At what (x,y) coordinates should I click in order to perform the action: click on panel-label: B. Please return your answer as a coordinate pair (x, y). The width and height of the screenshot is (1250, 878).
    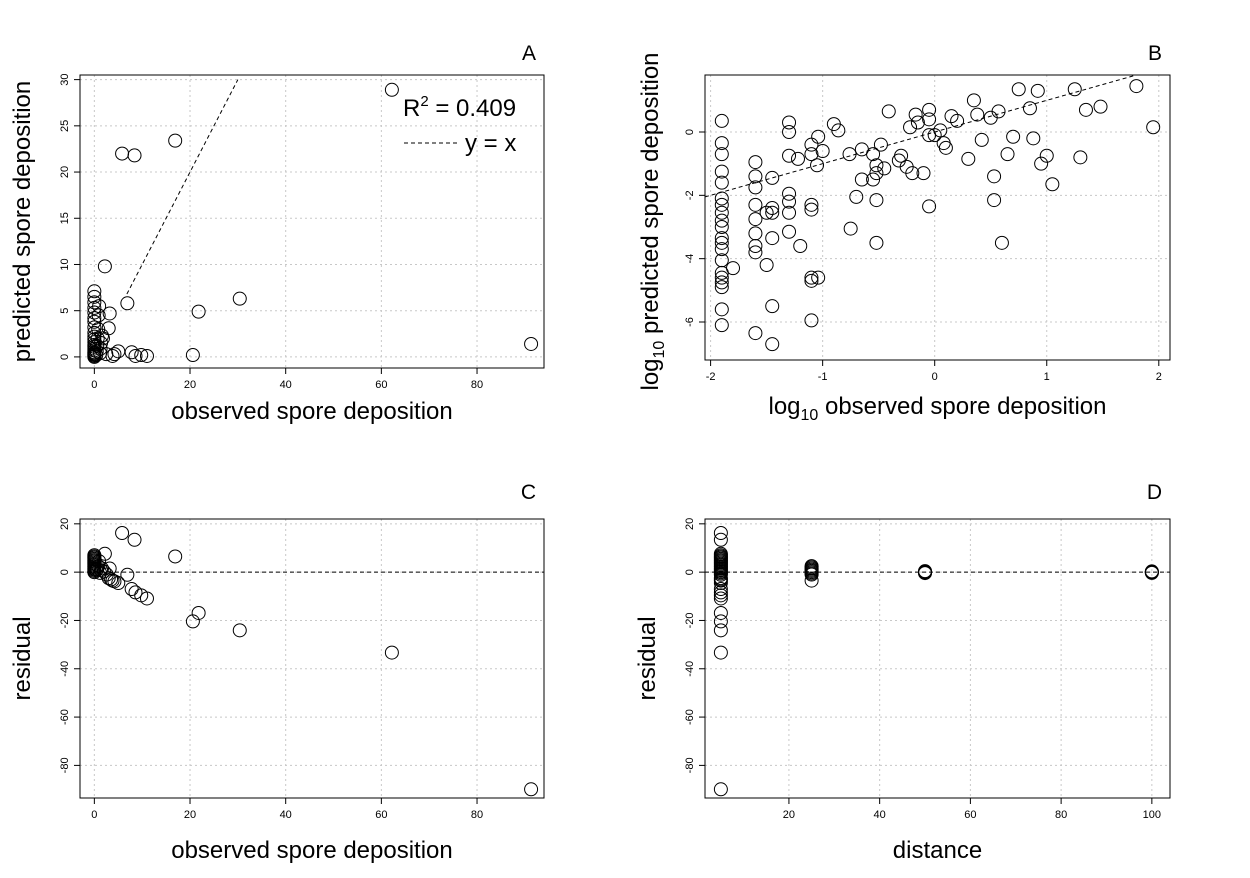
    Looking at the image, I should click on (1155, 53).